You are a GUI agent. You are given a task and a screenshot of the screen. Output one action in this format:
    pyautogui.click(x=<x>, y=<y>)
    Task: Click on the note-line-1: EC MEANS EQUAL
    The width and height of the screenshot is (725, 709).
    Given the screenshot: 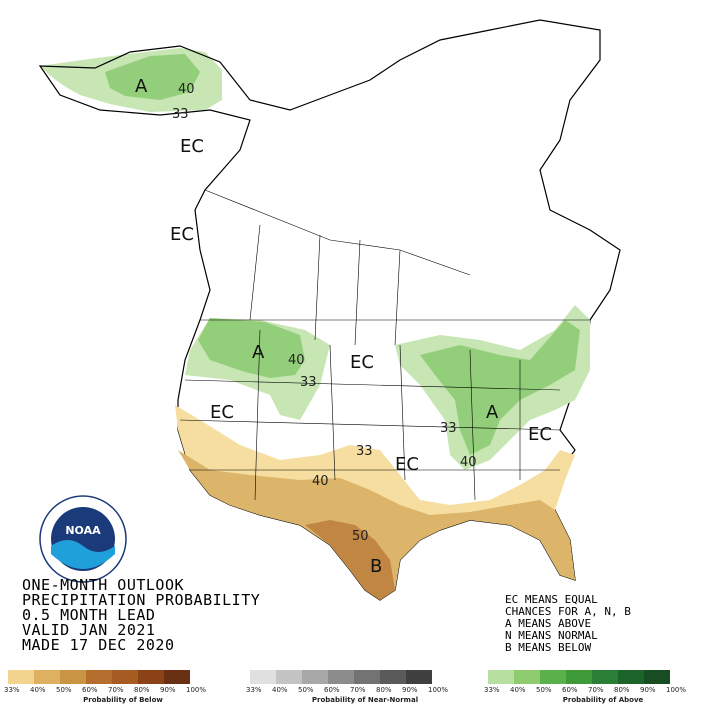 What is the action you would take?
    pyautogui.click(x=551, y=599)
    